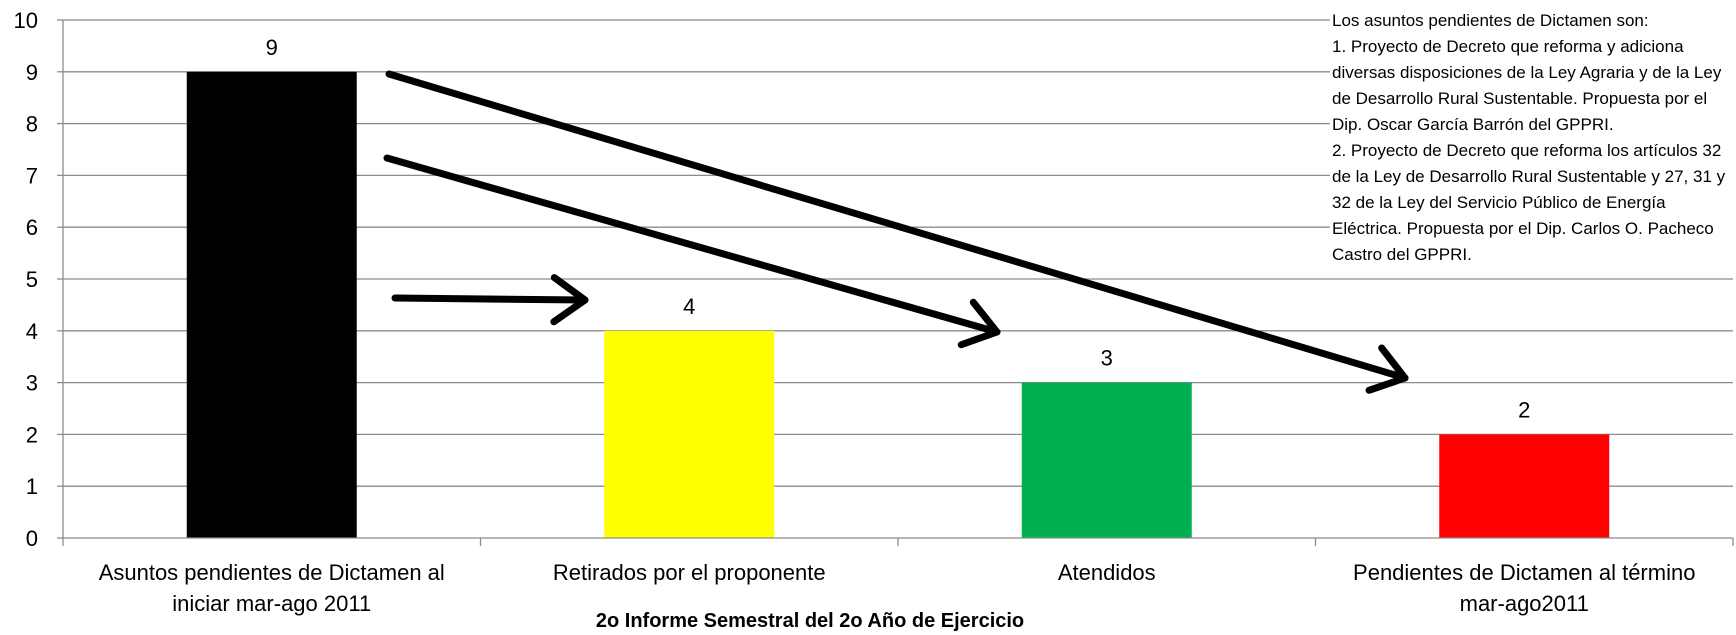 This screenshot has height=635, width=1736. What do you see at coordinates (32, 331) in the screenshot?
I see `y-tick-label: 4` at bounding box center [32, 331].